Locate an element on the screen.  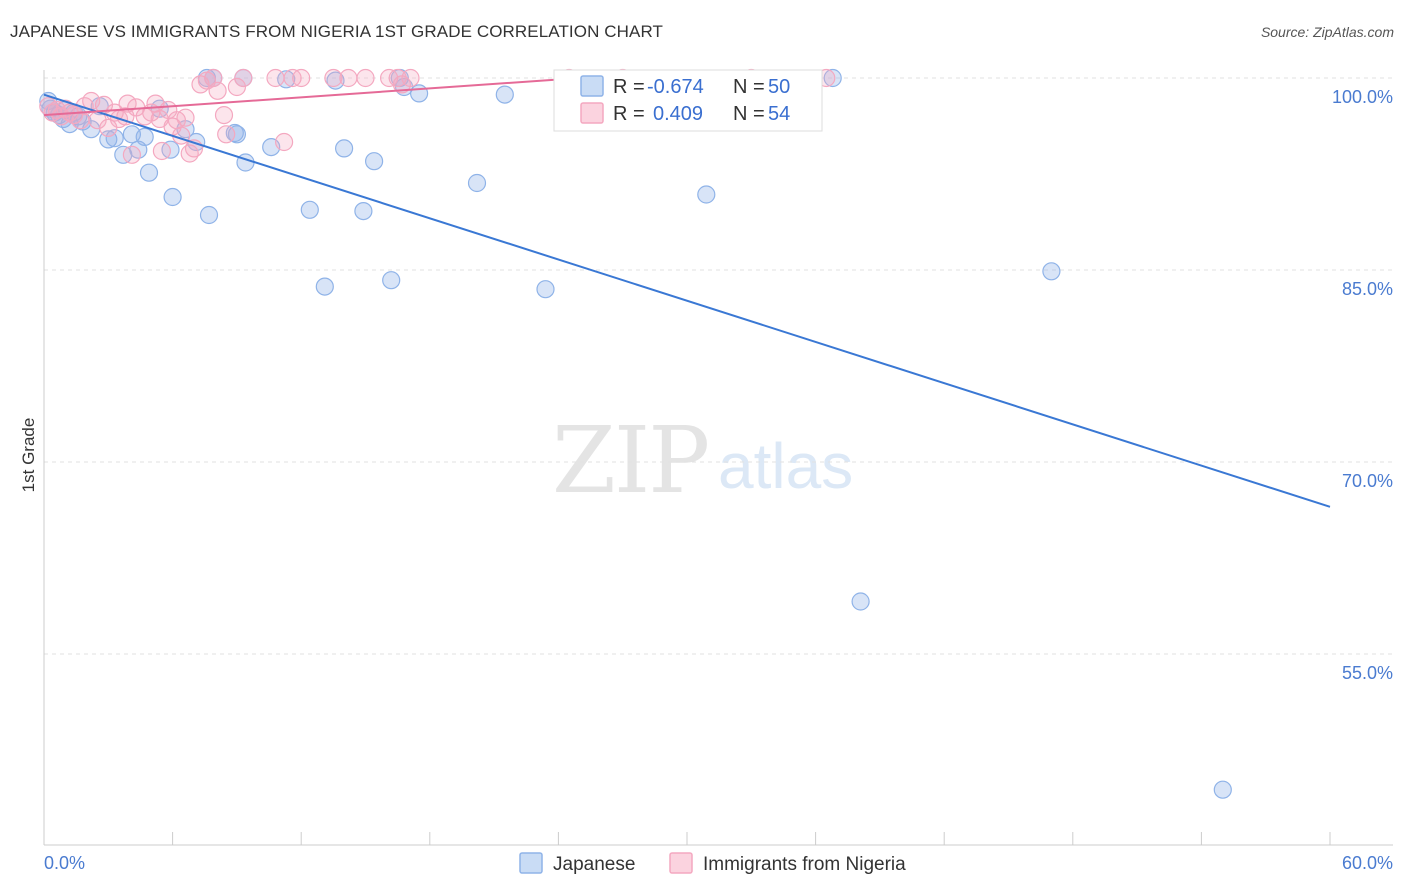
legend-n-label-1: N = is located at coordinates (749, 87).